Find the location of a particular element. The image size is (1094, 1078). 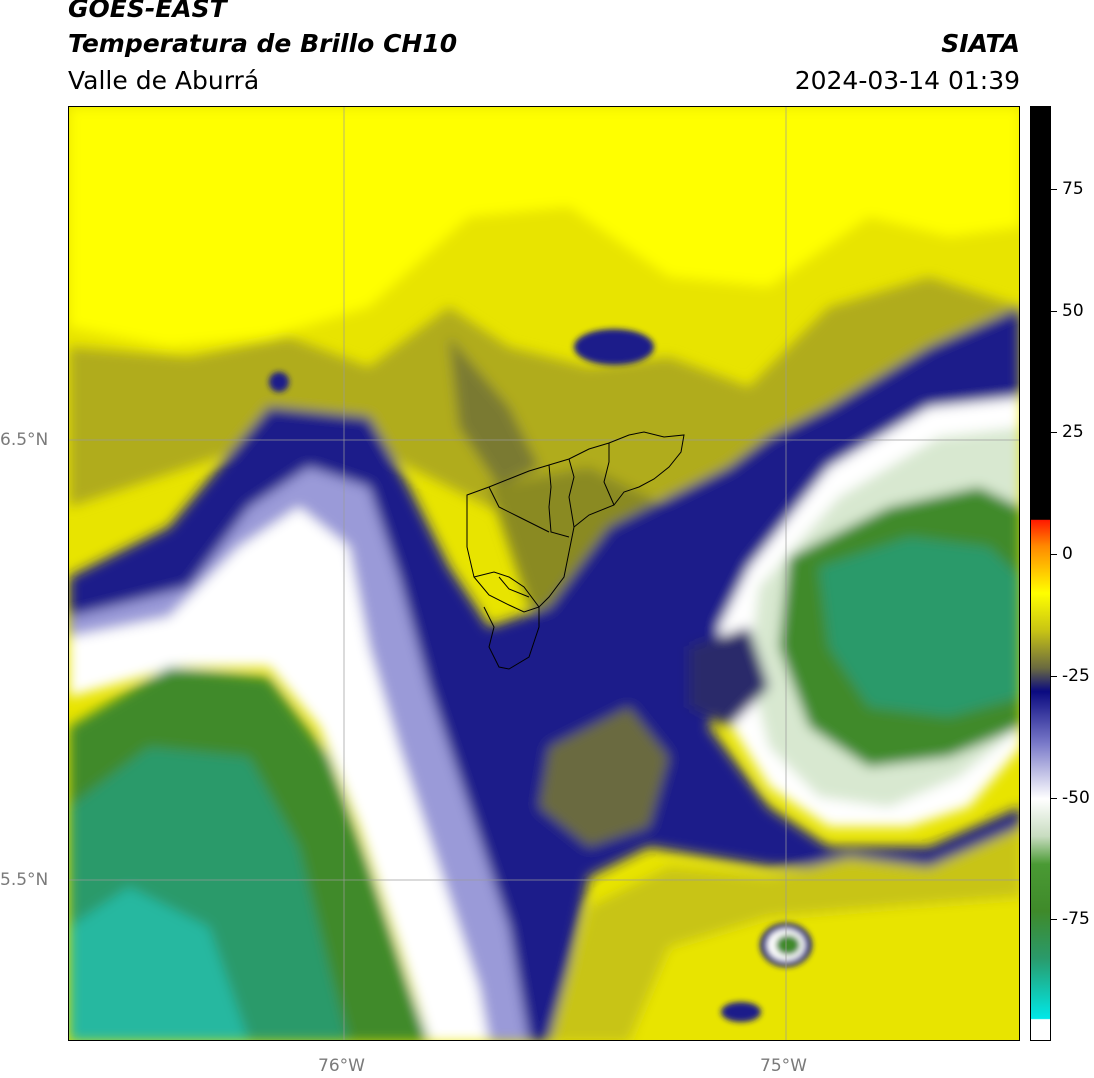

lon-tick-label: 76°W is located at coordinates (341, 1066).